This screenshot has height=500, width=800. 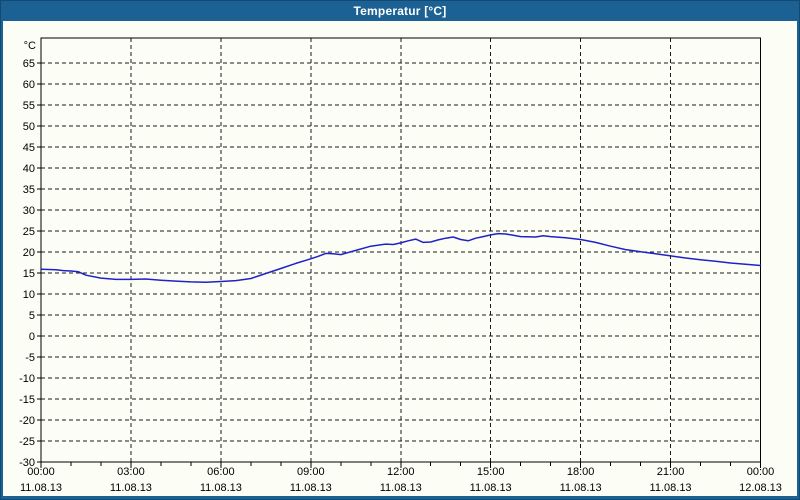 I want to click on y-axis-unit-label: °C, so click(x=30, y=46).